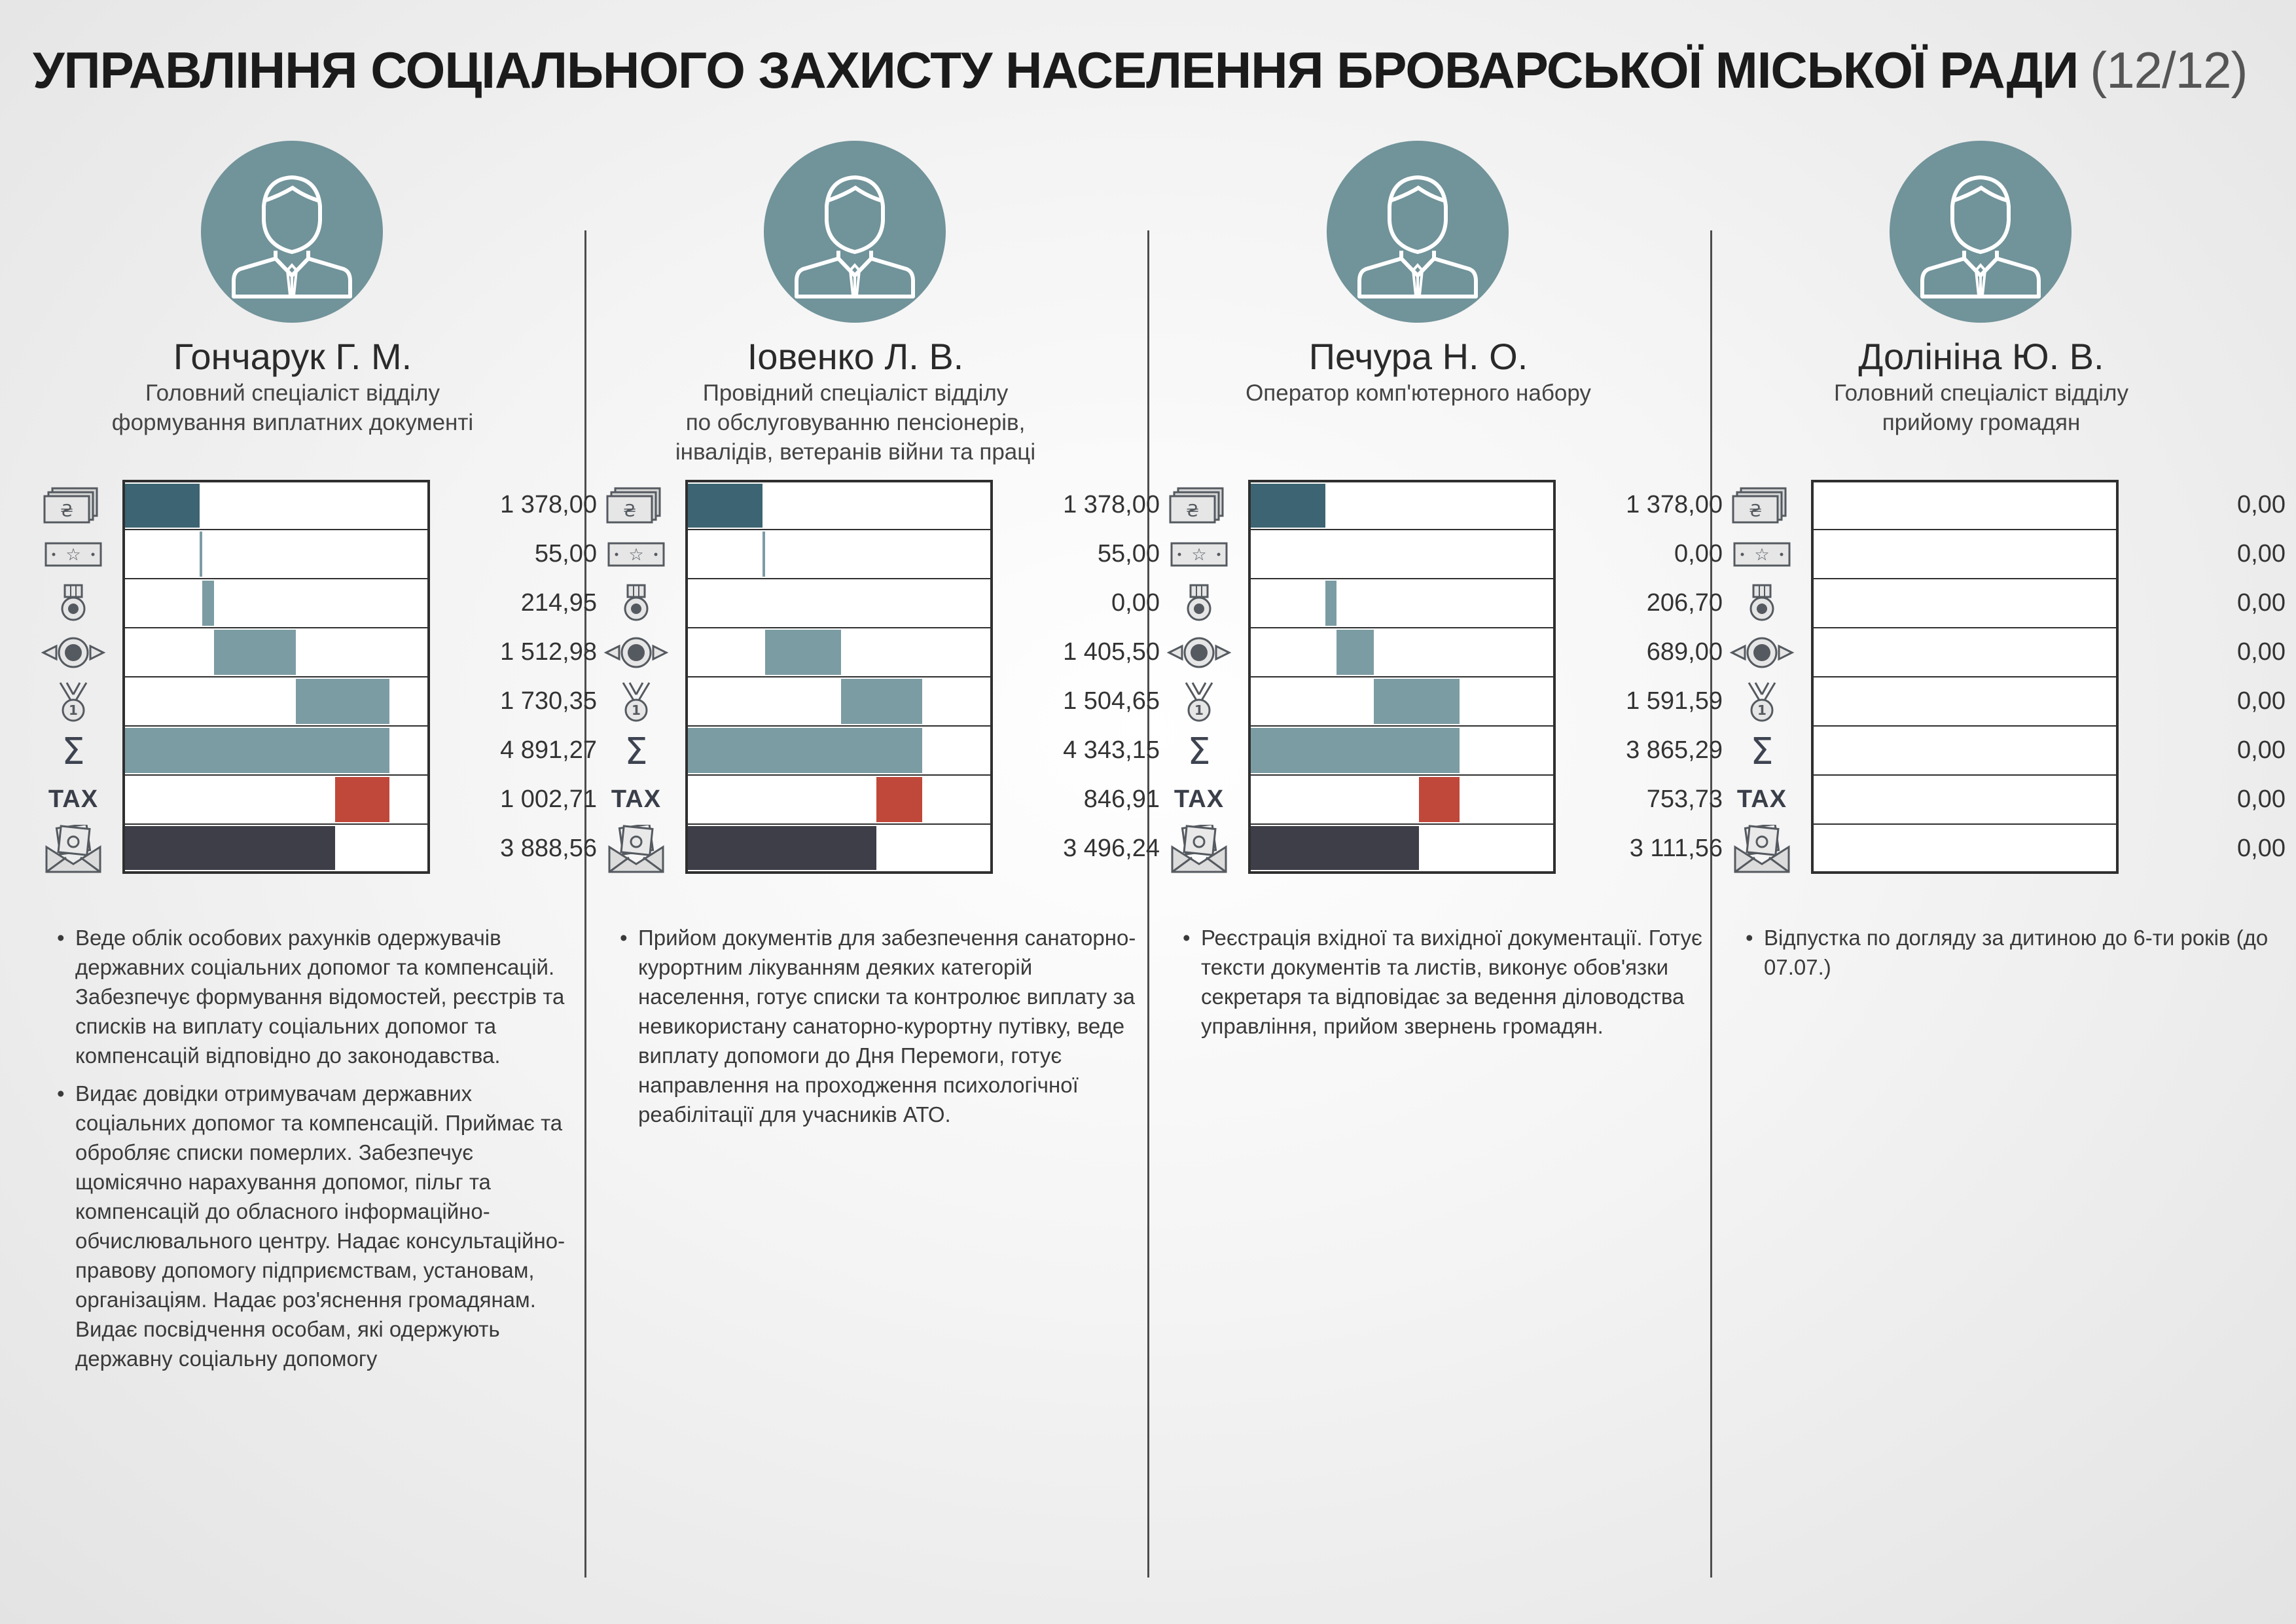  Describe the element at coordinates (1444, 701) in the screenshot. I see `payment-row: 1 1 591,59` at that location.